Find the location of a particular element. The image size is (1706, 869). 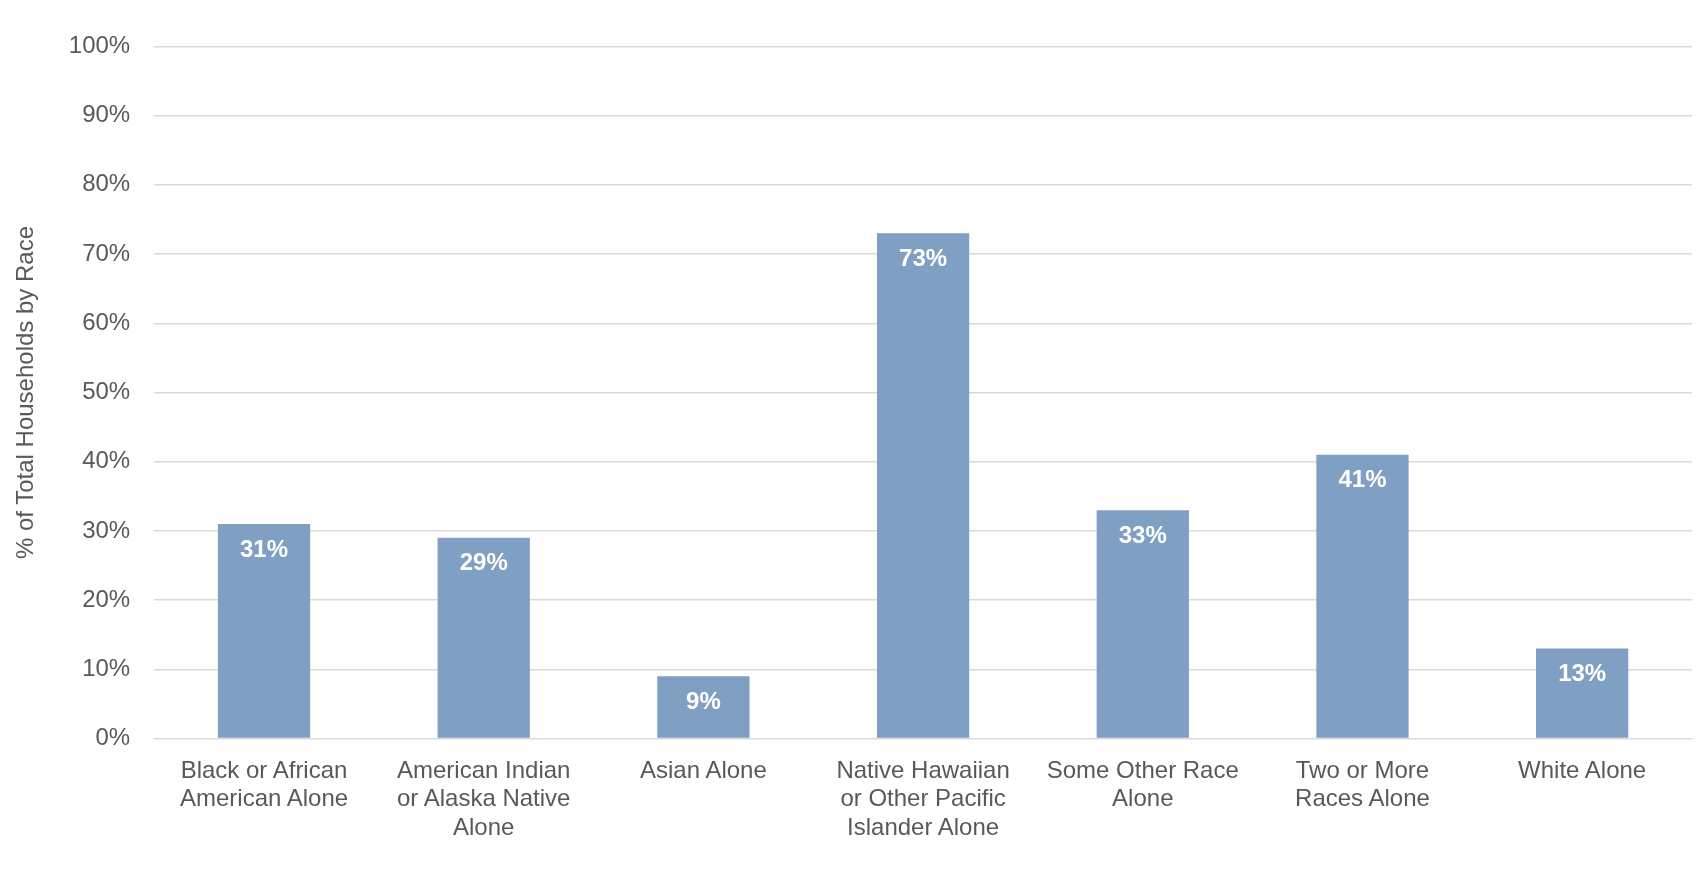

y-tick-label: 30% is located at coordinates (106, 529).